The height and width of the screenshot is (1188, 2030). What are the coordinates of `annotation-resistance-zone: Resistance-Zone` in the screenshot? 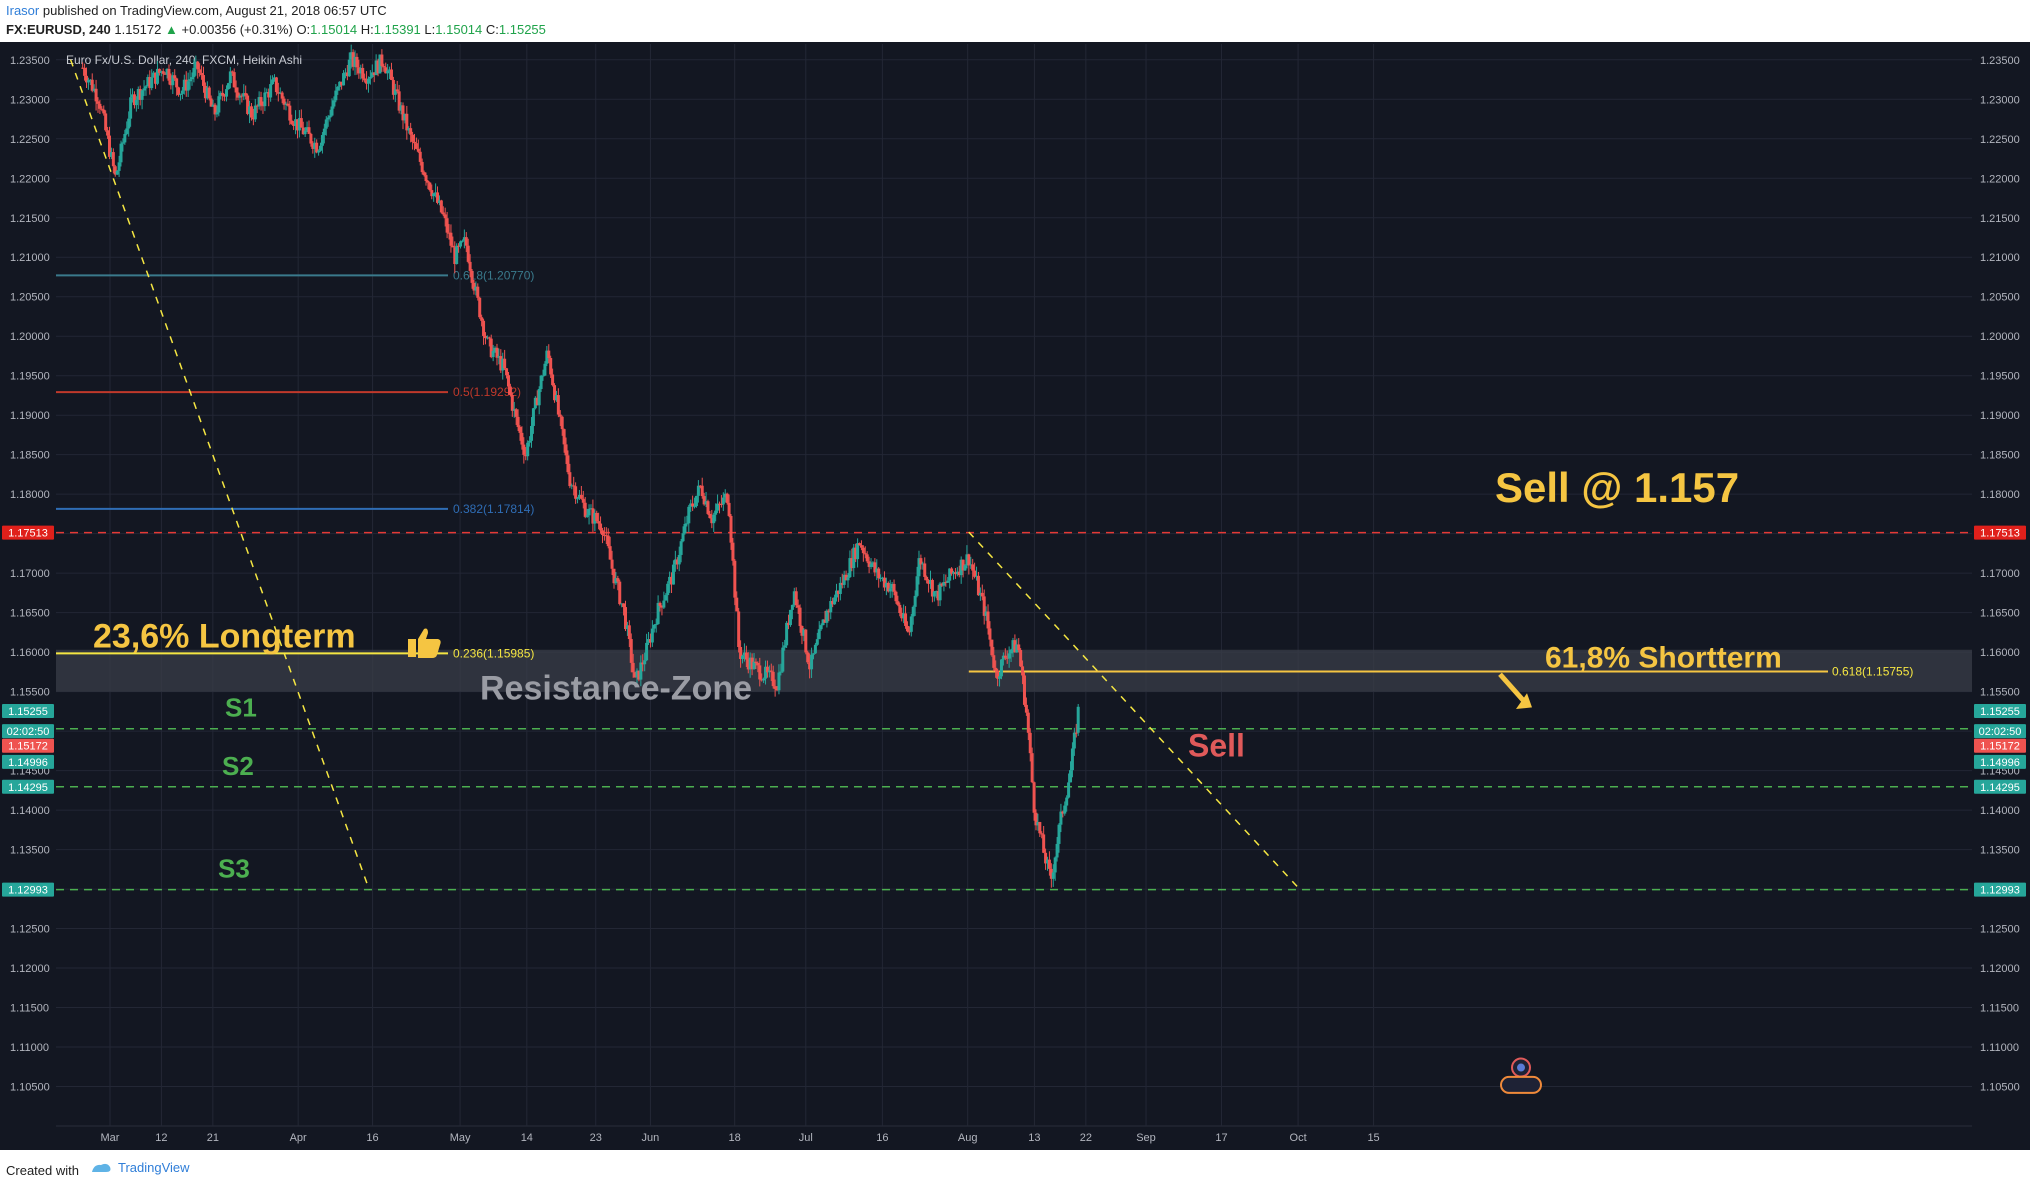 It's located at (616, 689).